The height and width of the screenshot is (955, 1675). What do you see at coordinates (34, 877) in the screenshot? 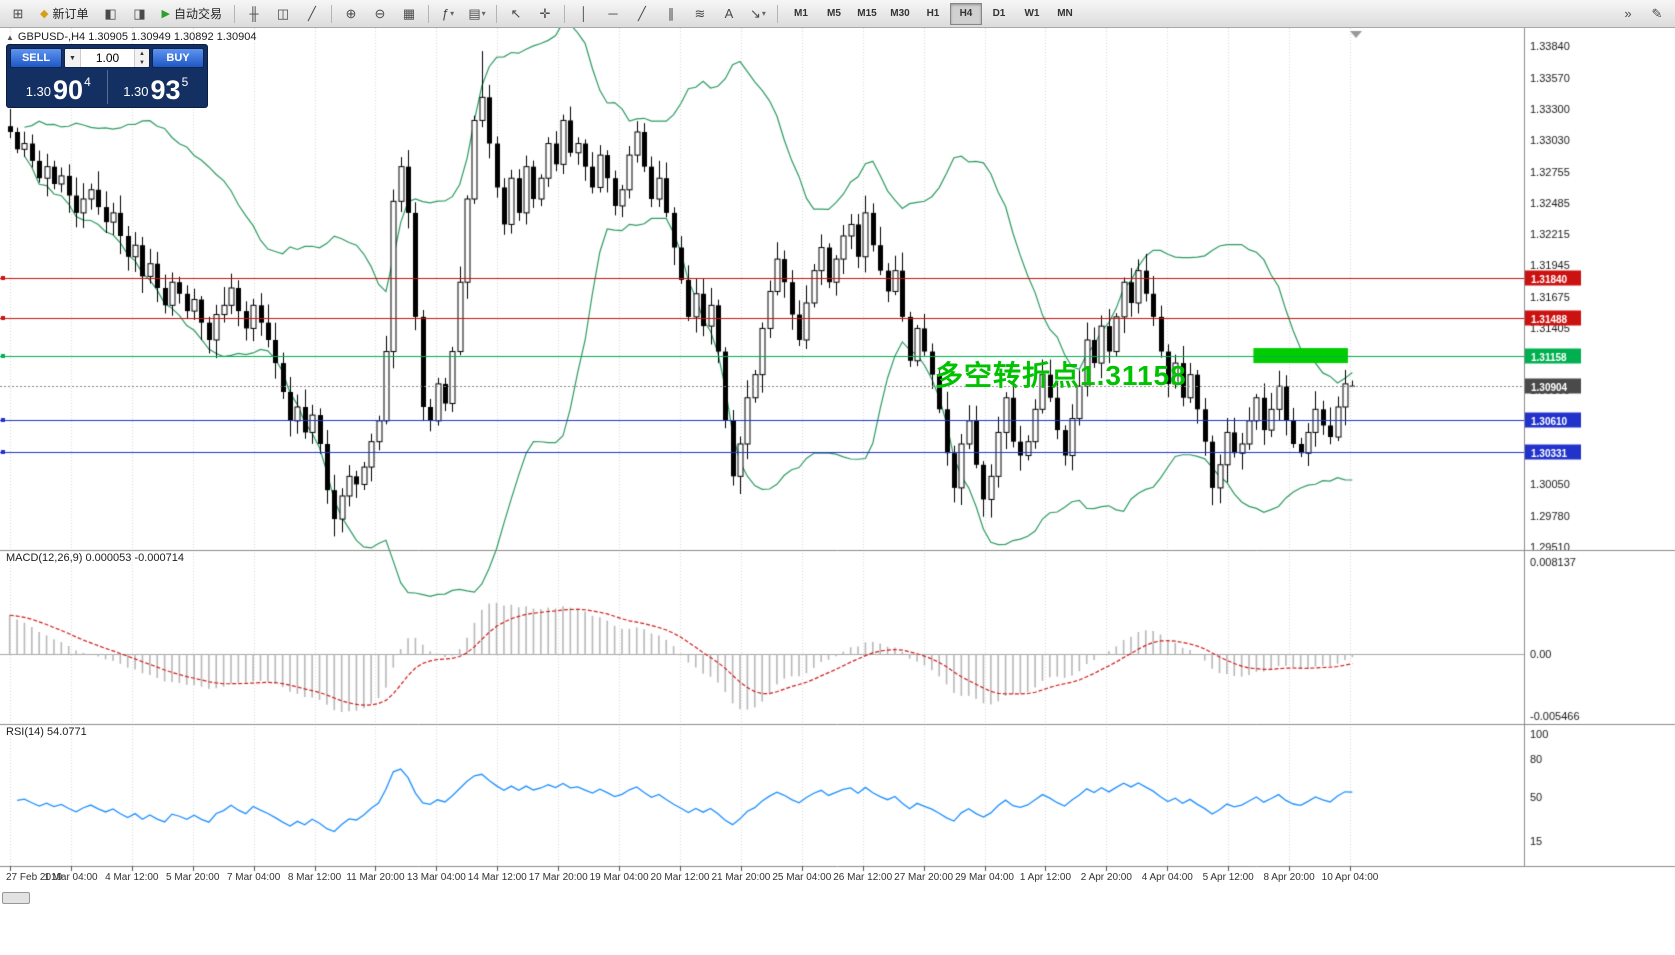
I see `date-label: 27 Feb 2019` at bounding box center [34, 877].